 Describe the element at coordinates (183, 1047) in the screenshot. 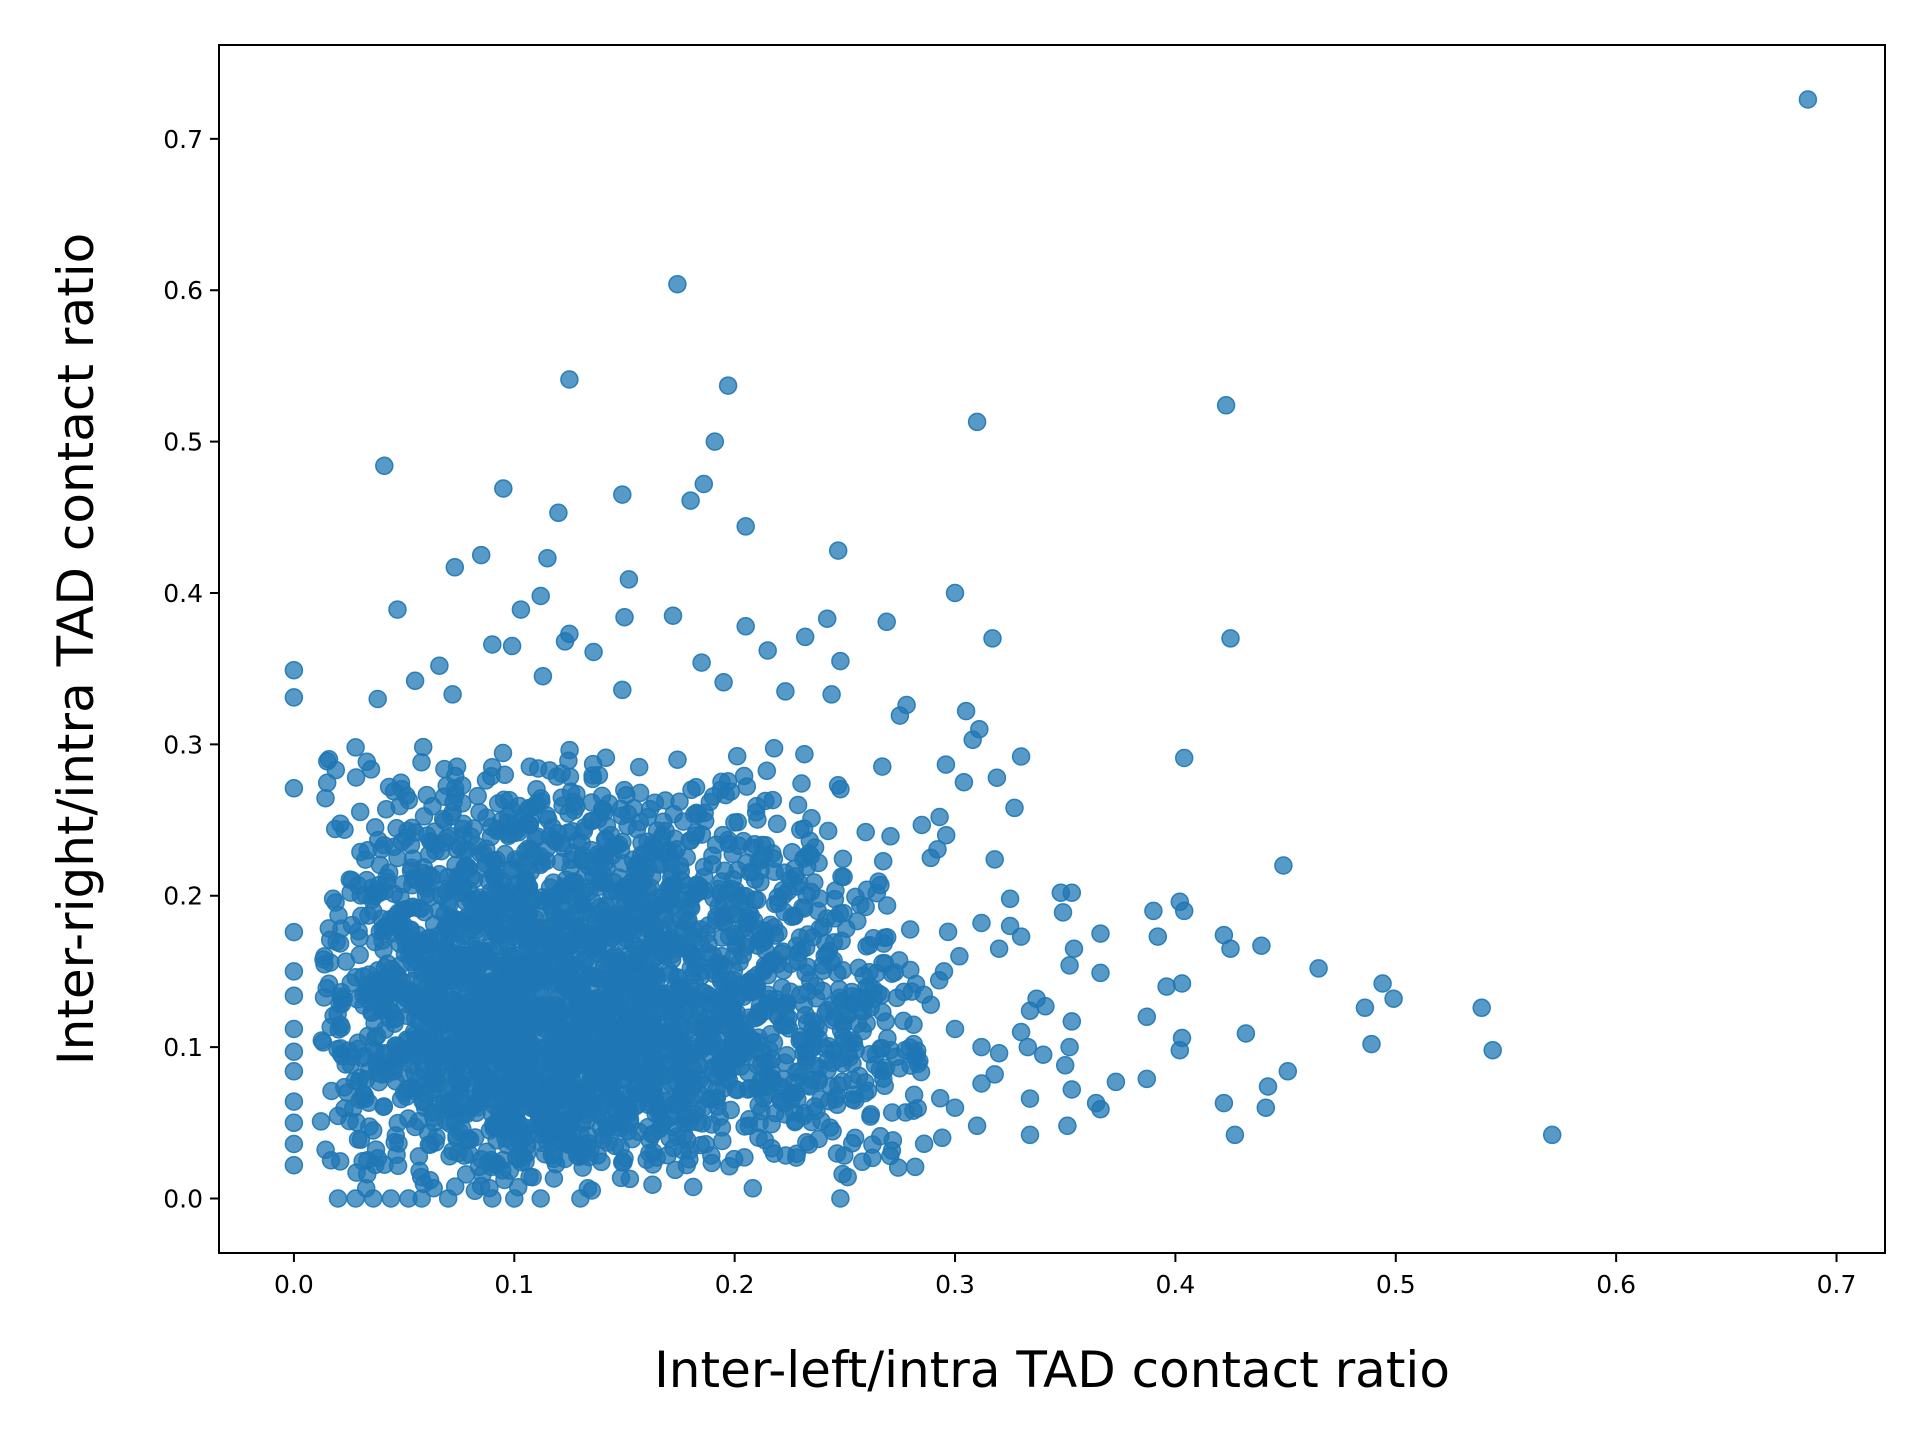

I see `y-tick-label: 0.1` at that location.